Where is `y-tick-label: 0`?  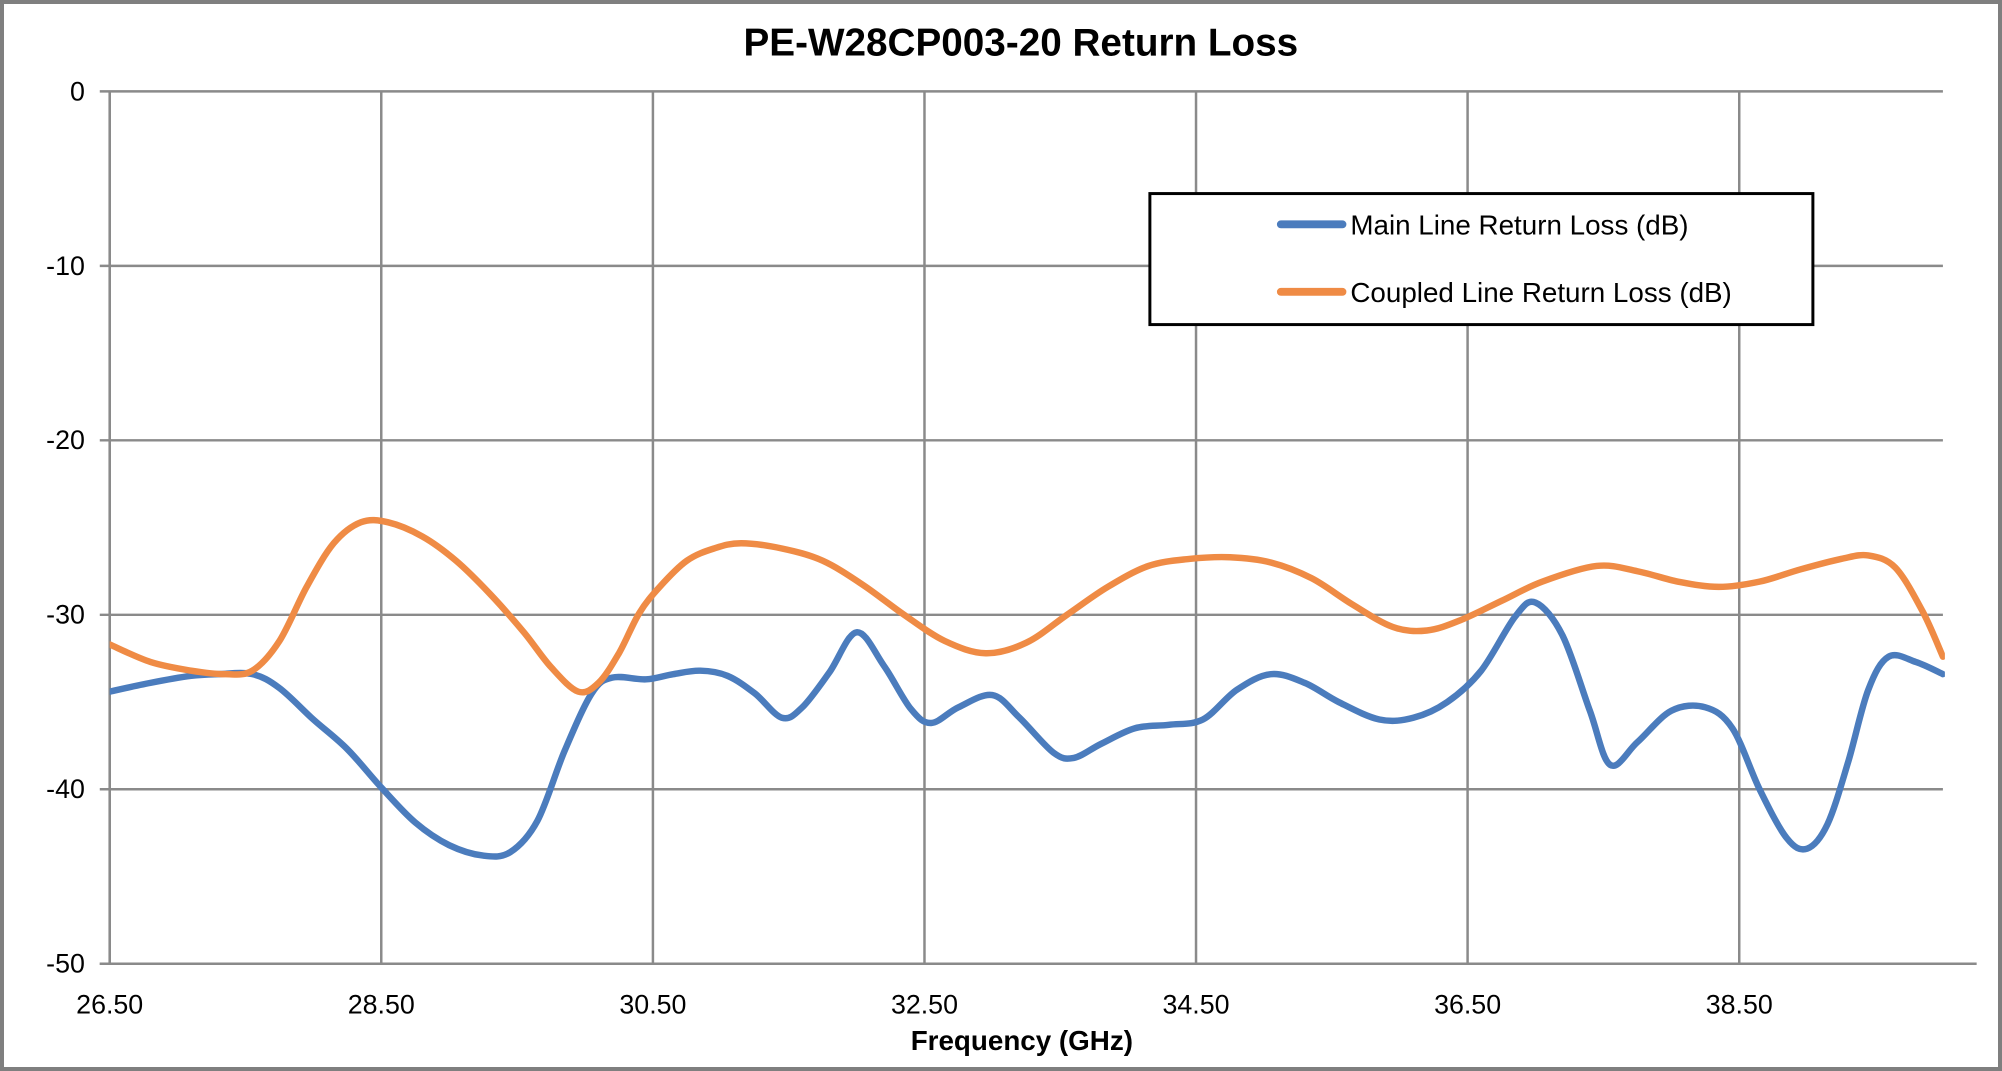
y-tick-label: 0 is located at coordinates (77, 91).